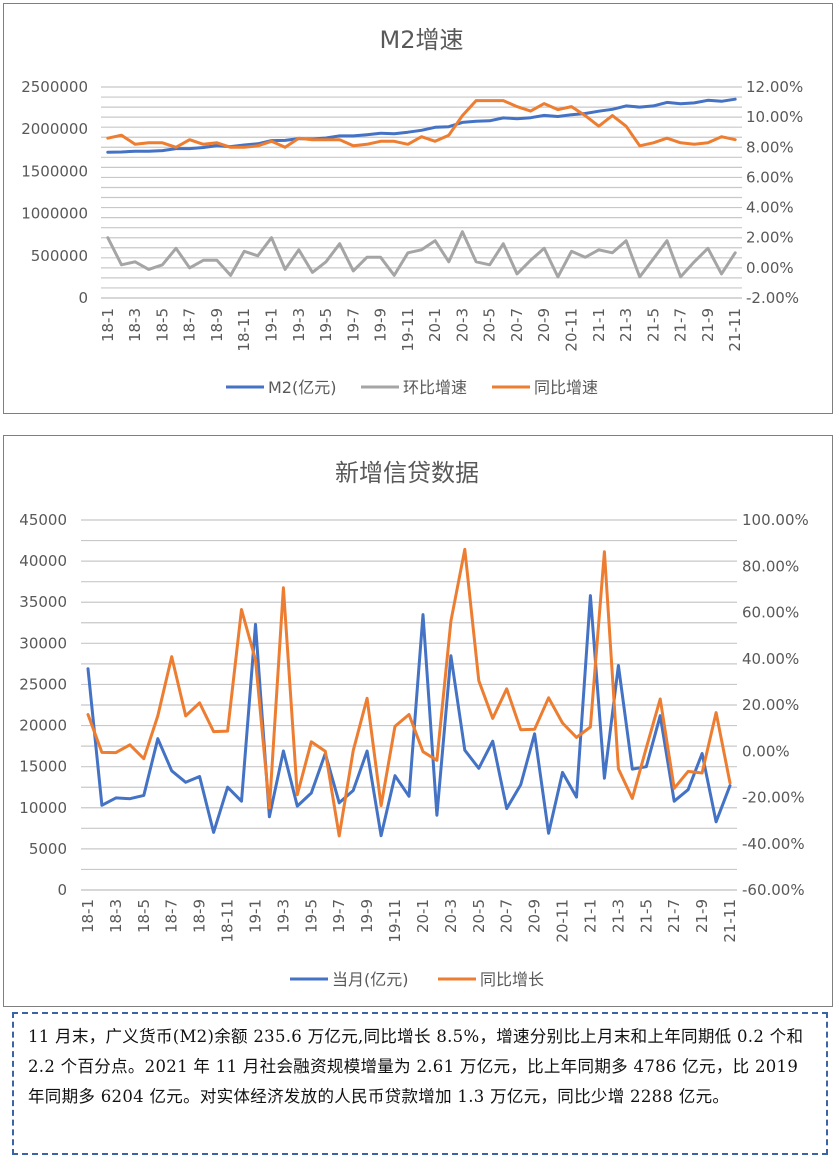 This screenshot has width=838, height=1160. What do you see at coordinates (773, 890) in the screenshot?
I see `right-axis-tick-label: -60.00%` at bounding box center [773, 890].